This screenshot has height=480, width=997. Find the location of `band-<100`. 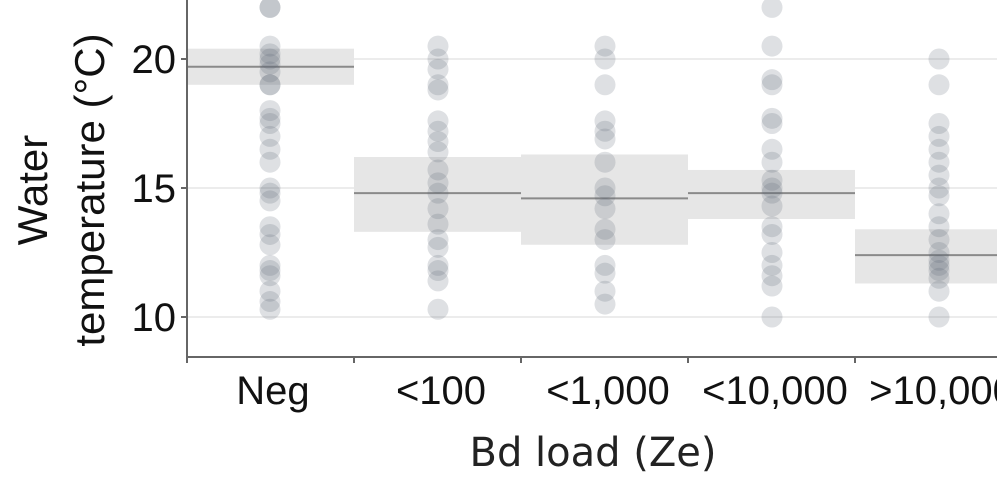

band-<100 is located at coordinates (437, 194).